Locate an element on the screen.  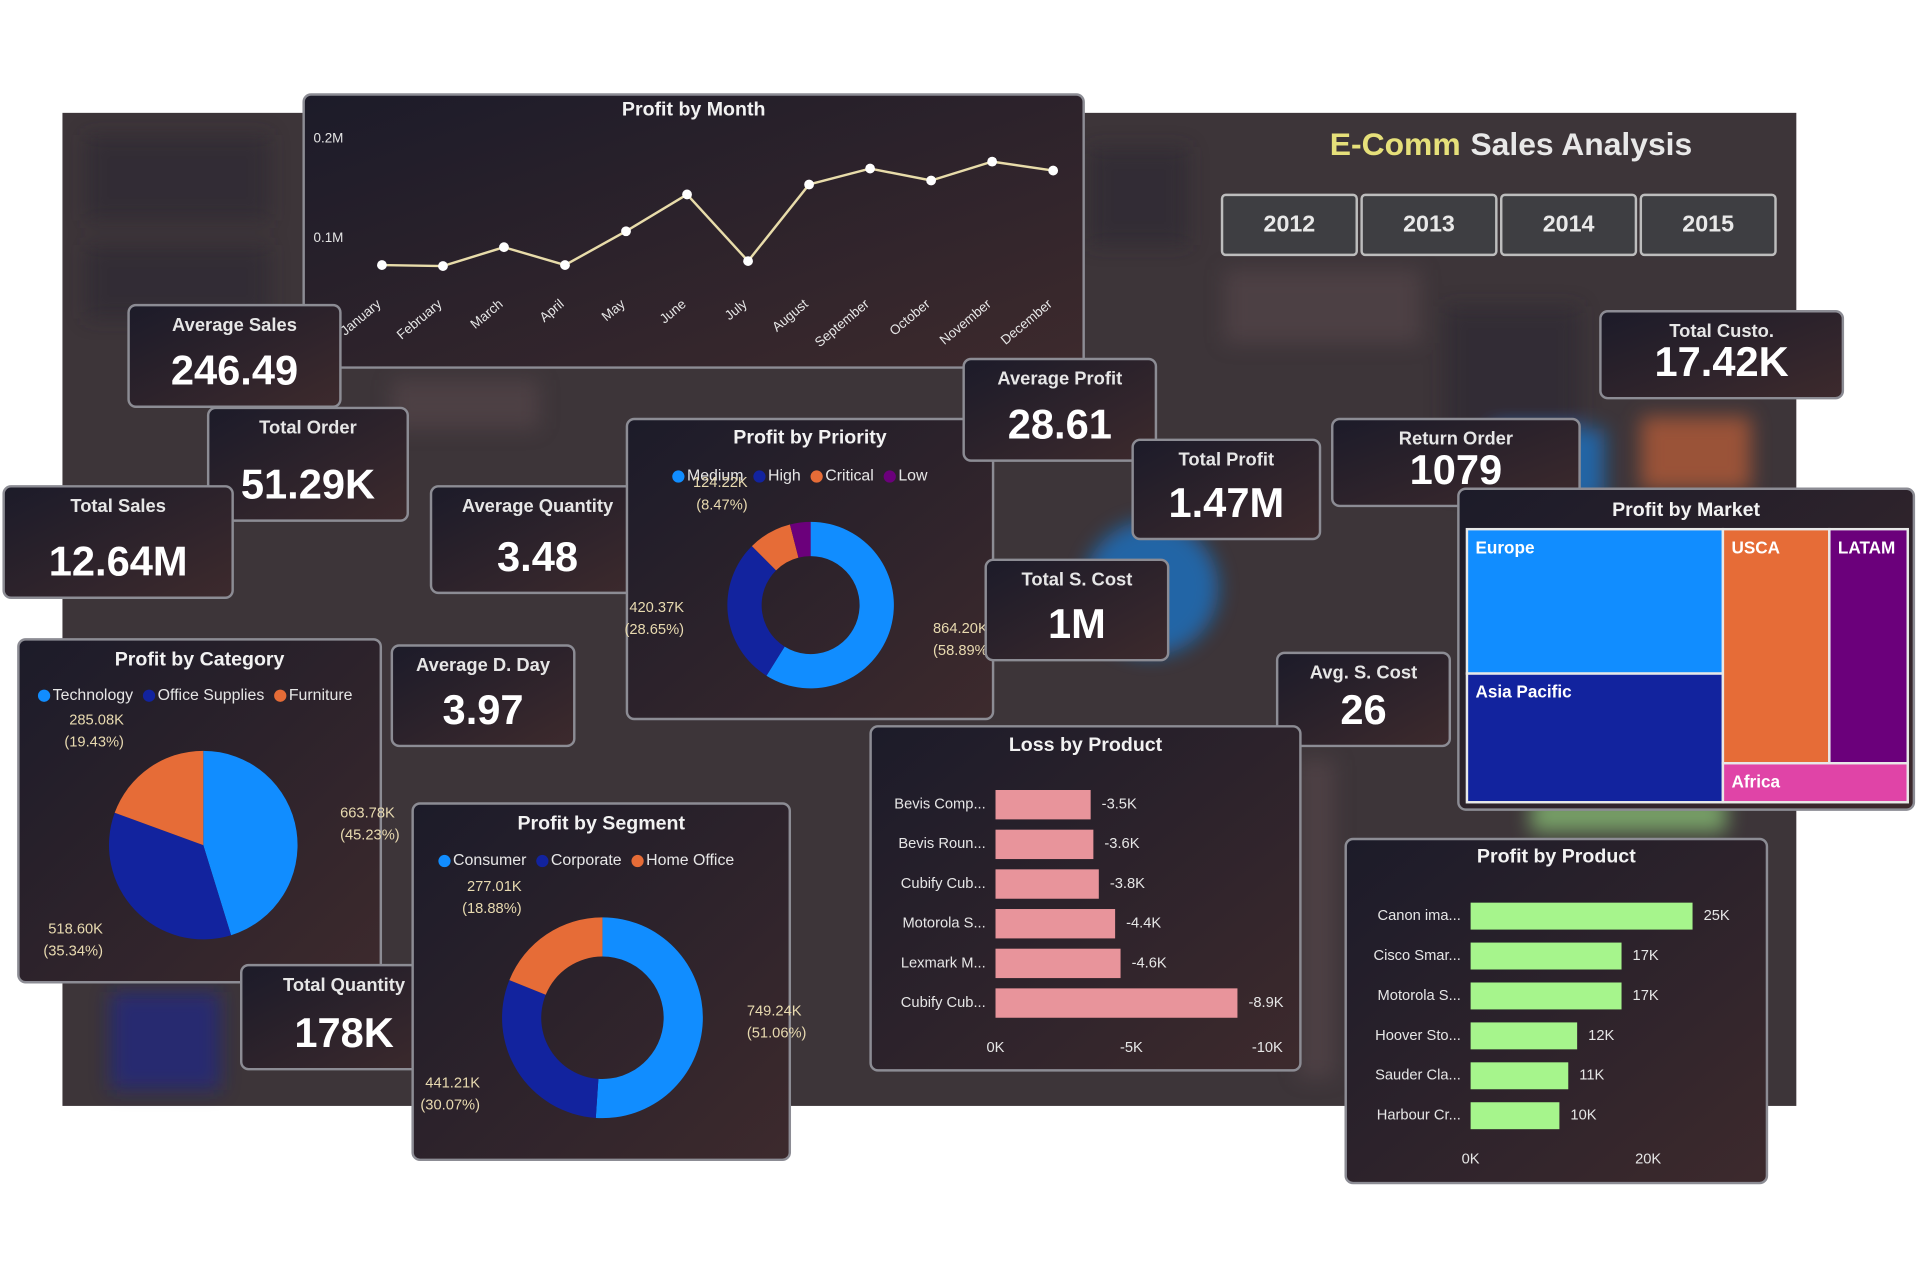
slice-percent-label: (18.88%) is located at coordinates (492, 909).